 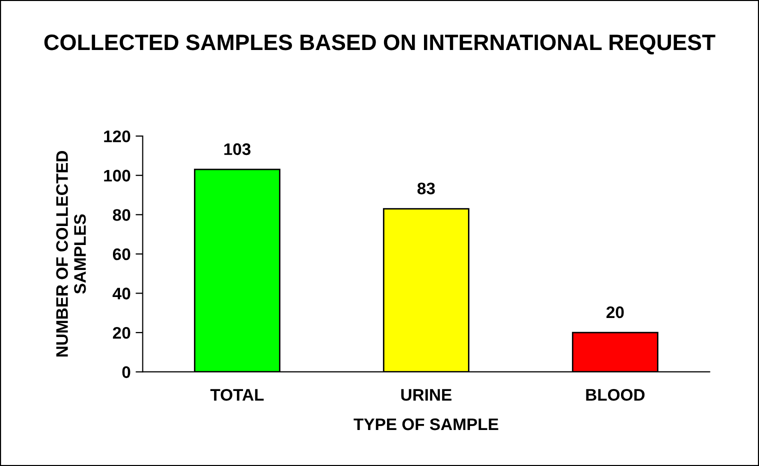 I want to click on y-tick-label: 100, so click(x=117, y=176).